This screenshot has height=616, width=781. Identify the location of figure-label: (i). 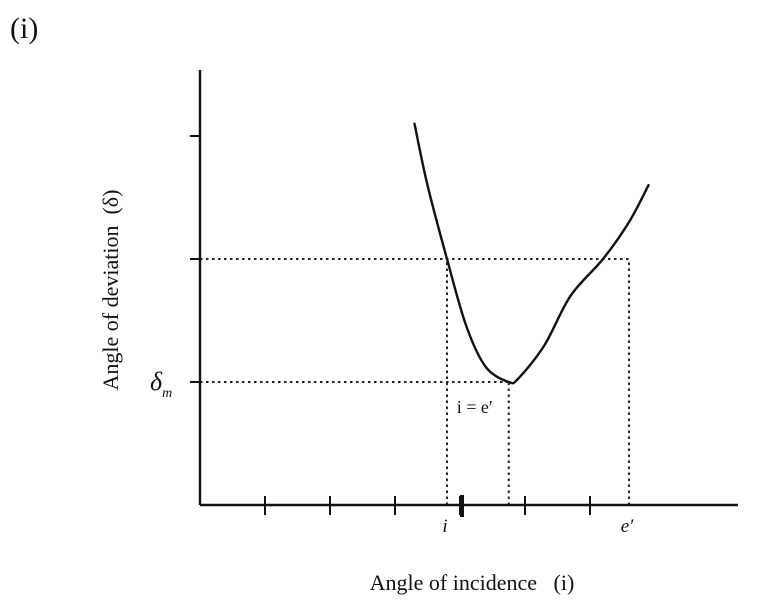
(24, 28).